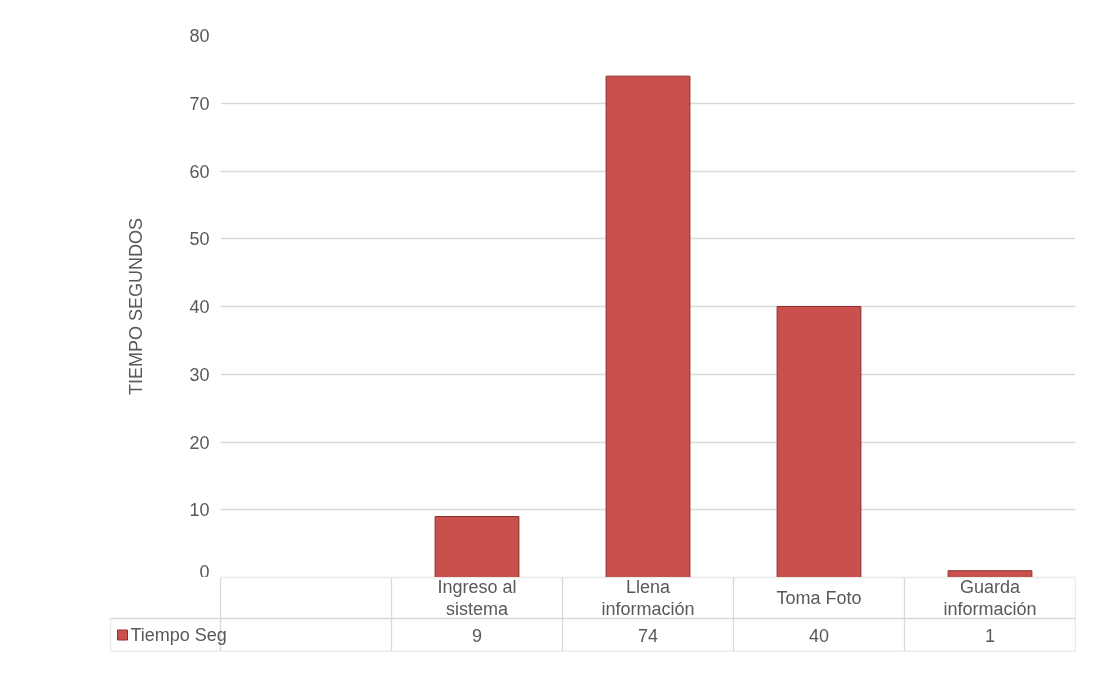 The image size is (1110, 684). Describe the element at coordinates (178, 635) in the screenshot. I see `legend-label: Tiempo Seg` at that location.